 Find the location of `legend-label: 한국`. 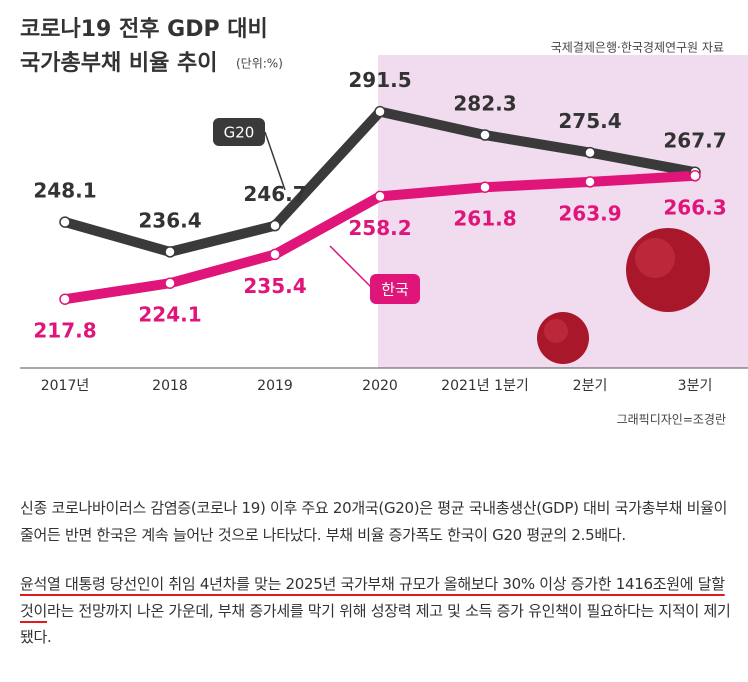

legend-label: 한국 is located at coordinates (395, 290).